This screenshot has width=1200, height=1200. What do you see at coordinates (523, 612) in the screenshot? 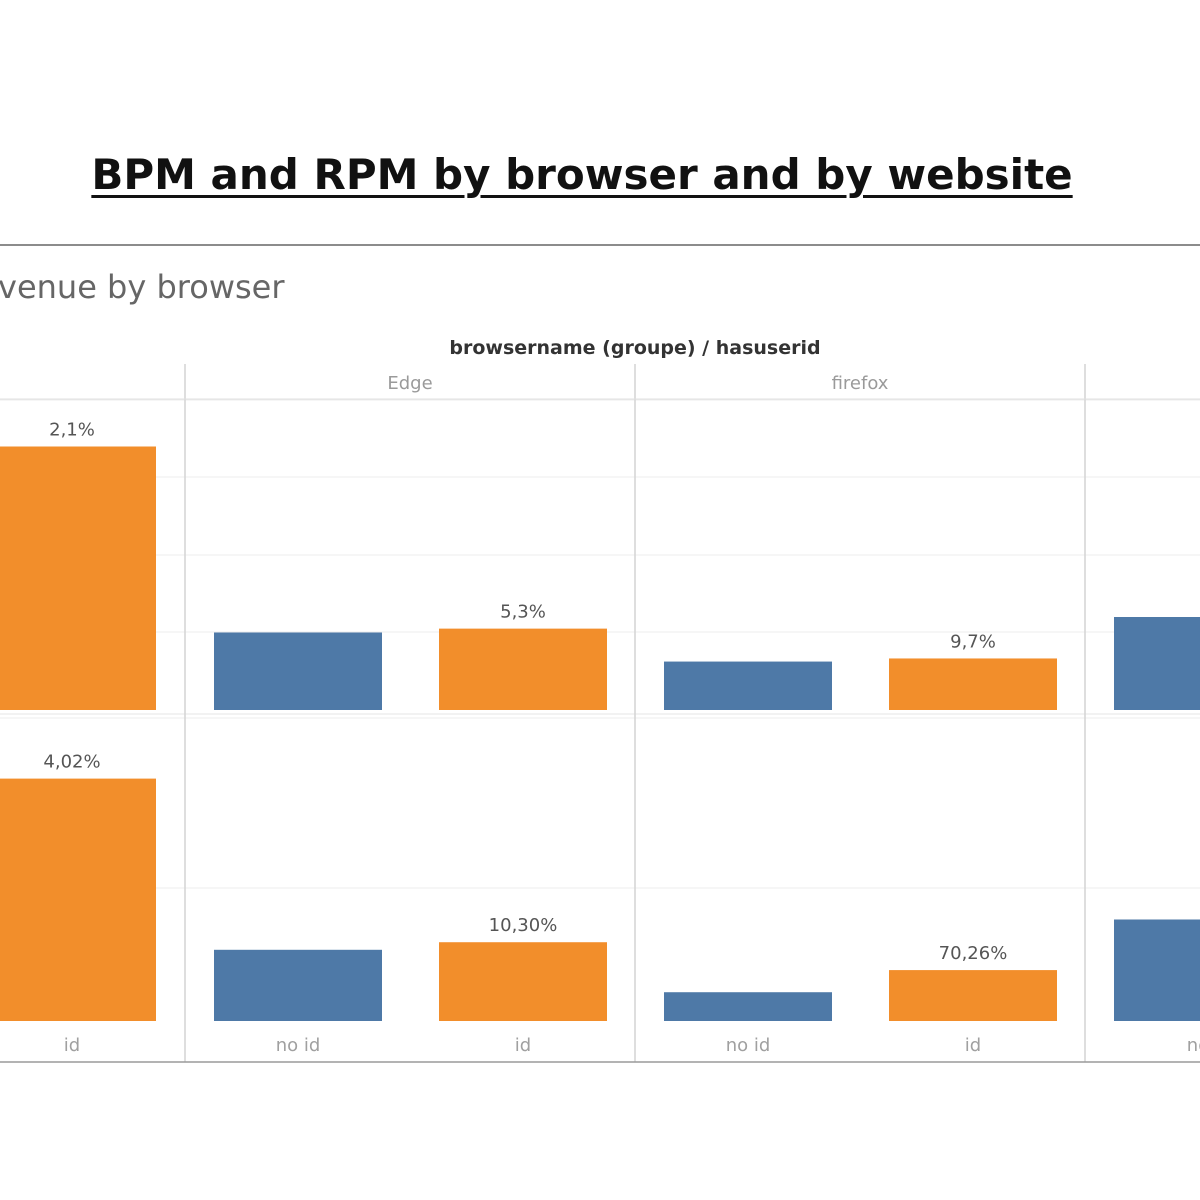
I see `data-label-row1-3: 5,3%` at bounding box center [523, 612].